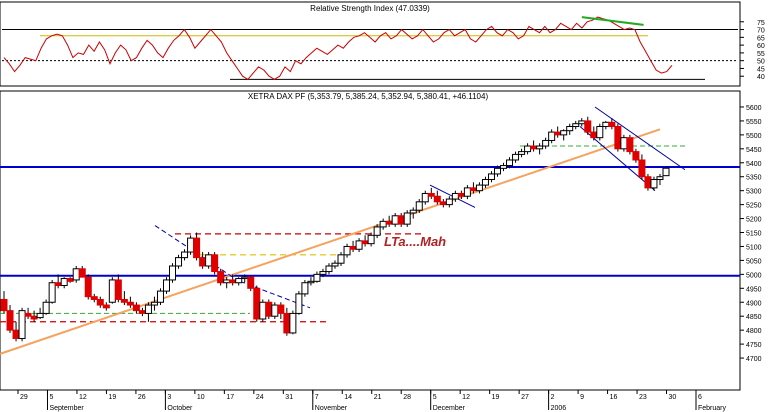 This screenshot has height=412, width=770. I want to click on rsi-series-line, so click(338, 48).